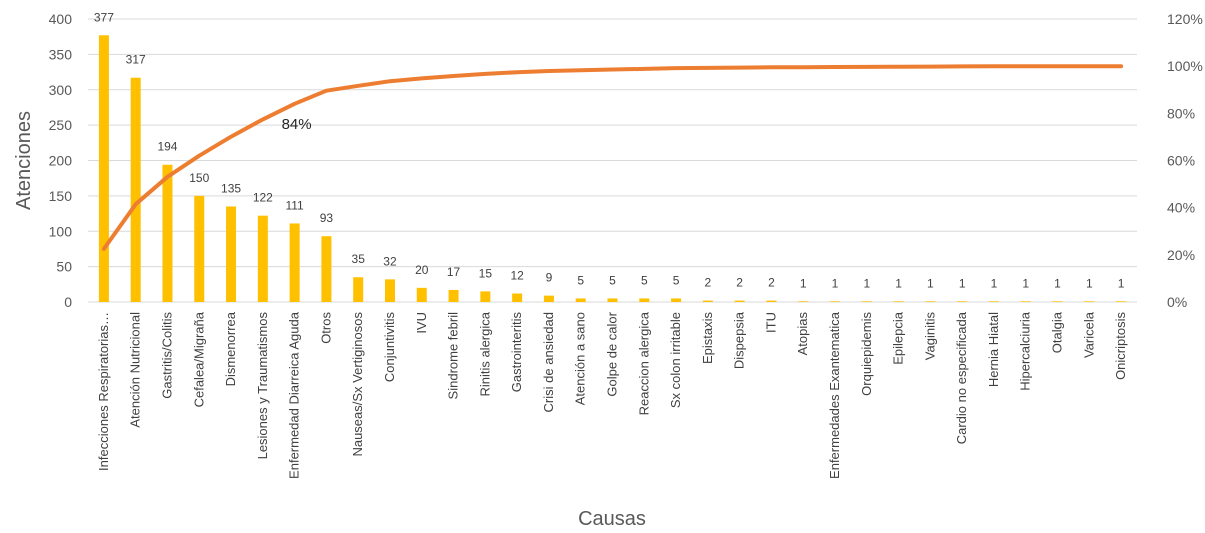 The image size is (1205, 533). I want to click on y-tick-label: 350, so click(61, 54).